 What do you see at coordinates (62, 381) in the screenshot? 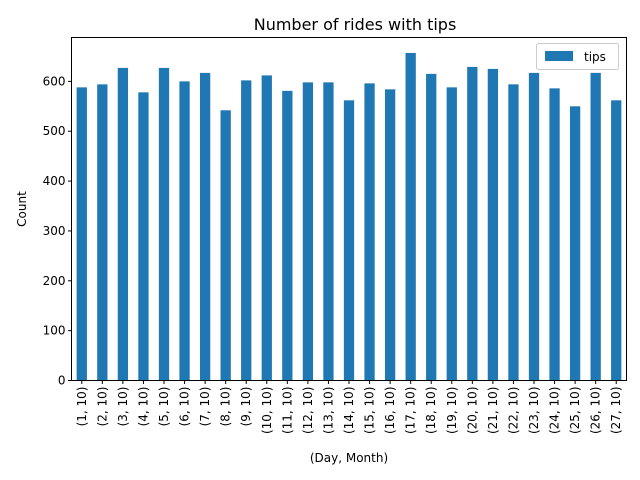
I see `y-tick-label: 0` at bounding box center [62, 381].